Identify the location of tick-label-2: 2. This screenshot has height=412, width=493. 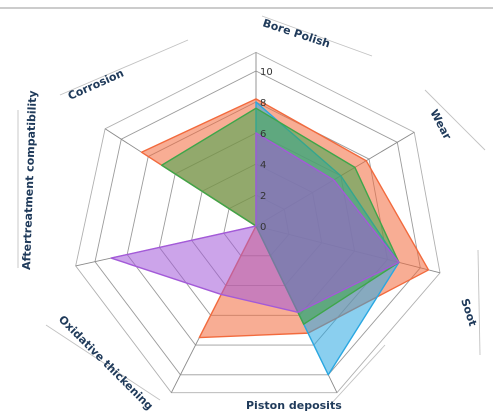
(263, 196).